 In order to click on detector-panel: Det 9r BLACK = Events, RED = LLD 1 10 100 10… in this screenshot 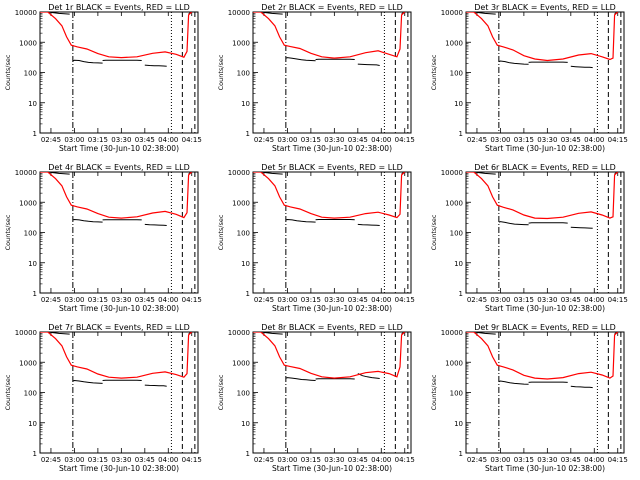, I will do `click(529, 398)`.